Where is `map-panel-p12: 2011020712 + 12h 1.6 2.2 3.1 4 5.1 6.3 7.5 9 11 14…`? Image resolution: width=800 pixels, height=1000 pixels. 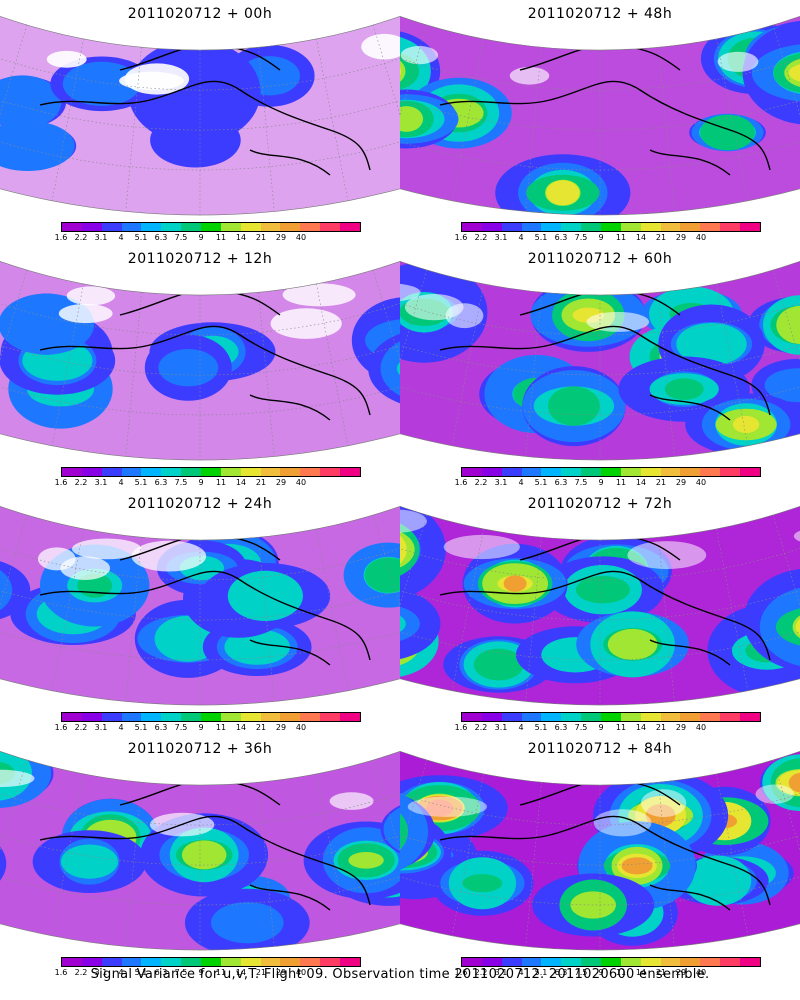 map-panel-p12: 2011020712 + 12h 1.6 2.2 3.1 4 5.1 6.3 7.5 9 11 14… is located at coordinates (200, 367).